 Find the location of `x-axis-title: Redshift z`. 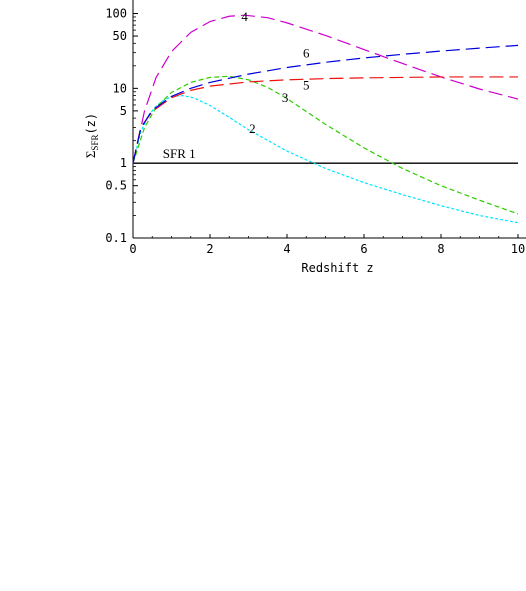

x-axis-title: Redshift z is located at coordinates (337, 268).